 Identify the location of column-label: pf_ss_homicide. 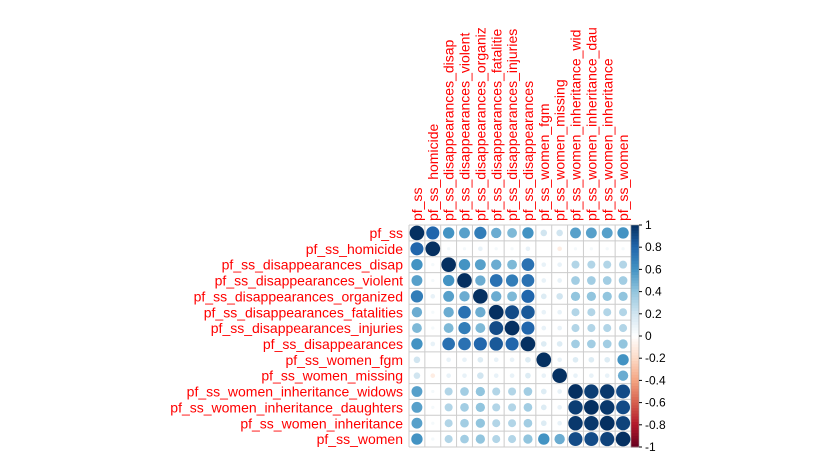
(433, 172).